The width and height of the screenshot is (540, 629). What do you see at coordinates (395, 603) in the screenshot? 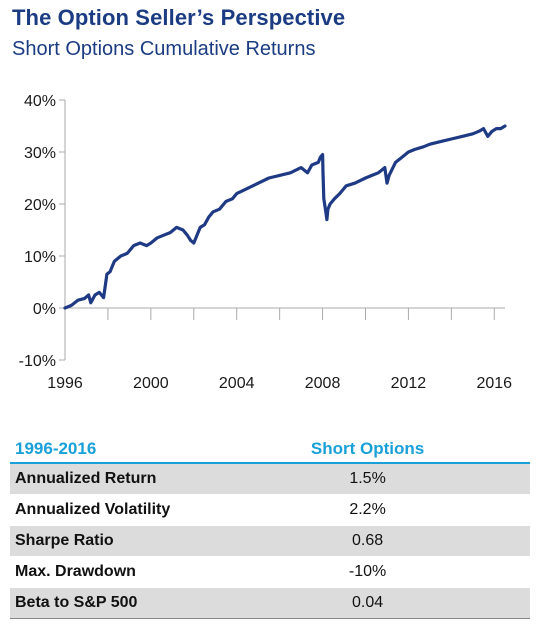
I see `row-value: 0.04` at bounding box center [395, 603].